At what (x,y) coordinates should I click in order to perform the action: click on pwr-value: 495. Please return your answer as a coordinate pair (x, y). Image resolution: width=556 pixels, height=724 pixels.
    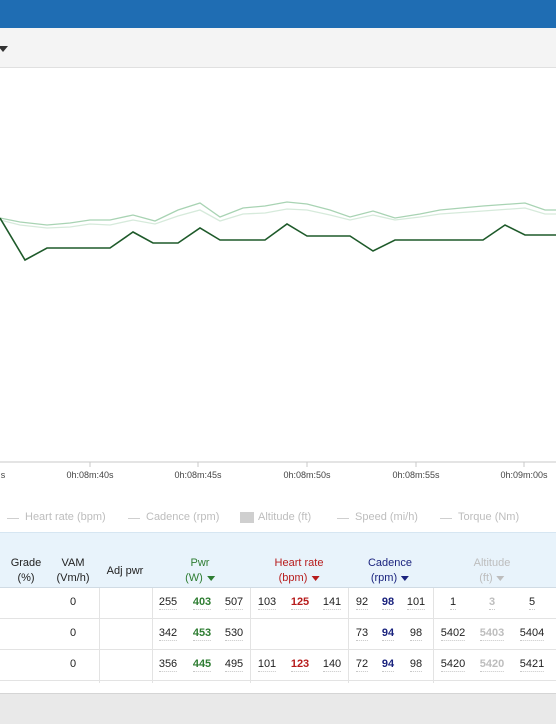
    Looking at the image, I should click on (234, 665).